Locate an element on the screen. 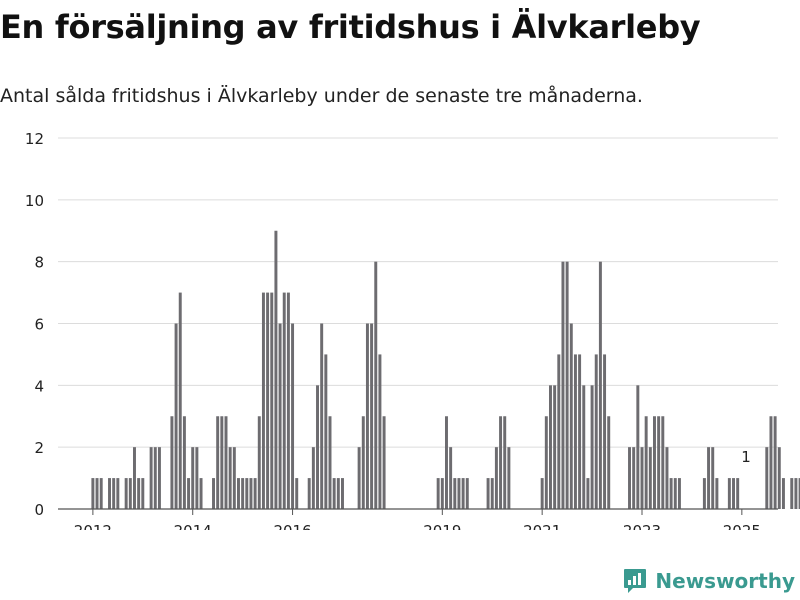  x-tick-label: 2025 is located at coordinates (742, 526).